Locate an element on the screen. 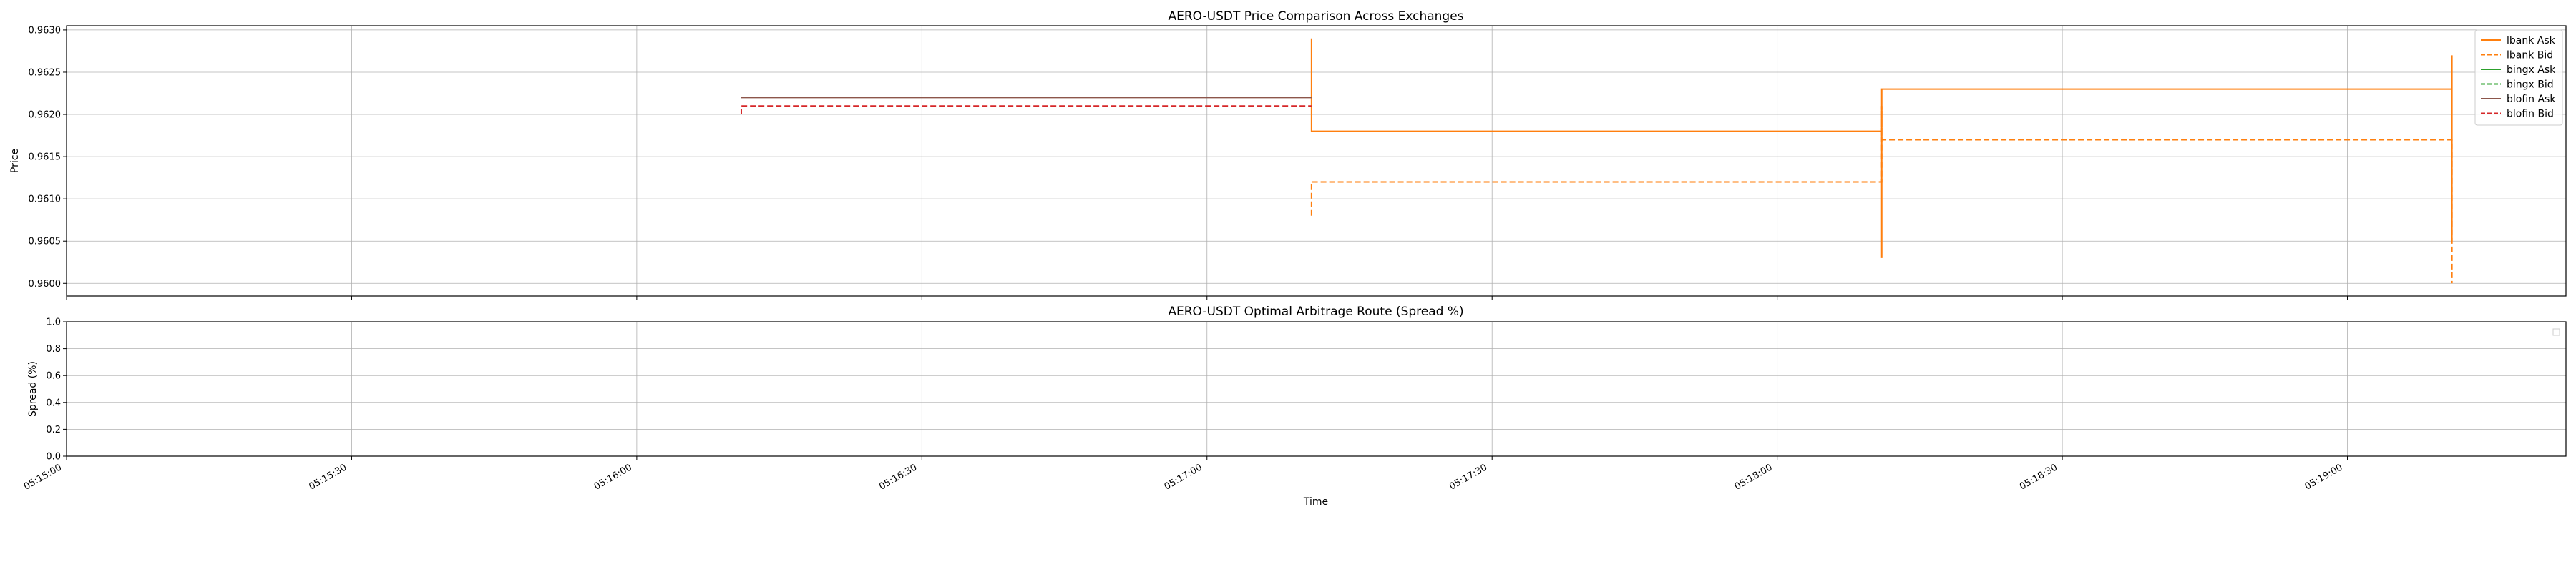 The width and height of the screenshot is (2576, 572). legend-label-blofin-bid: blofin Bid is located at coordinates (2530, 114).